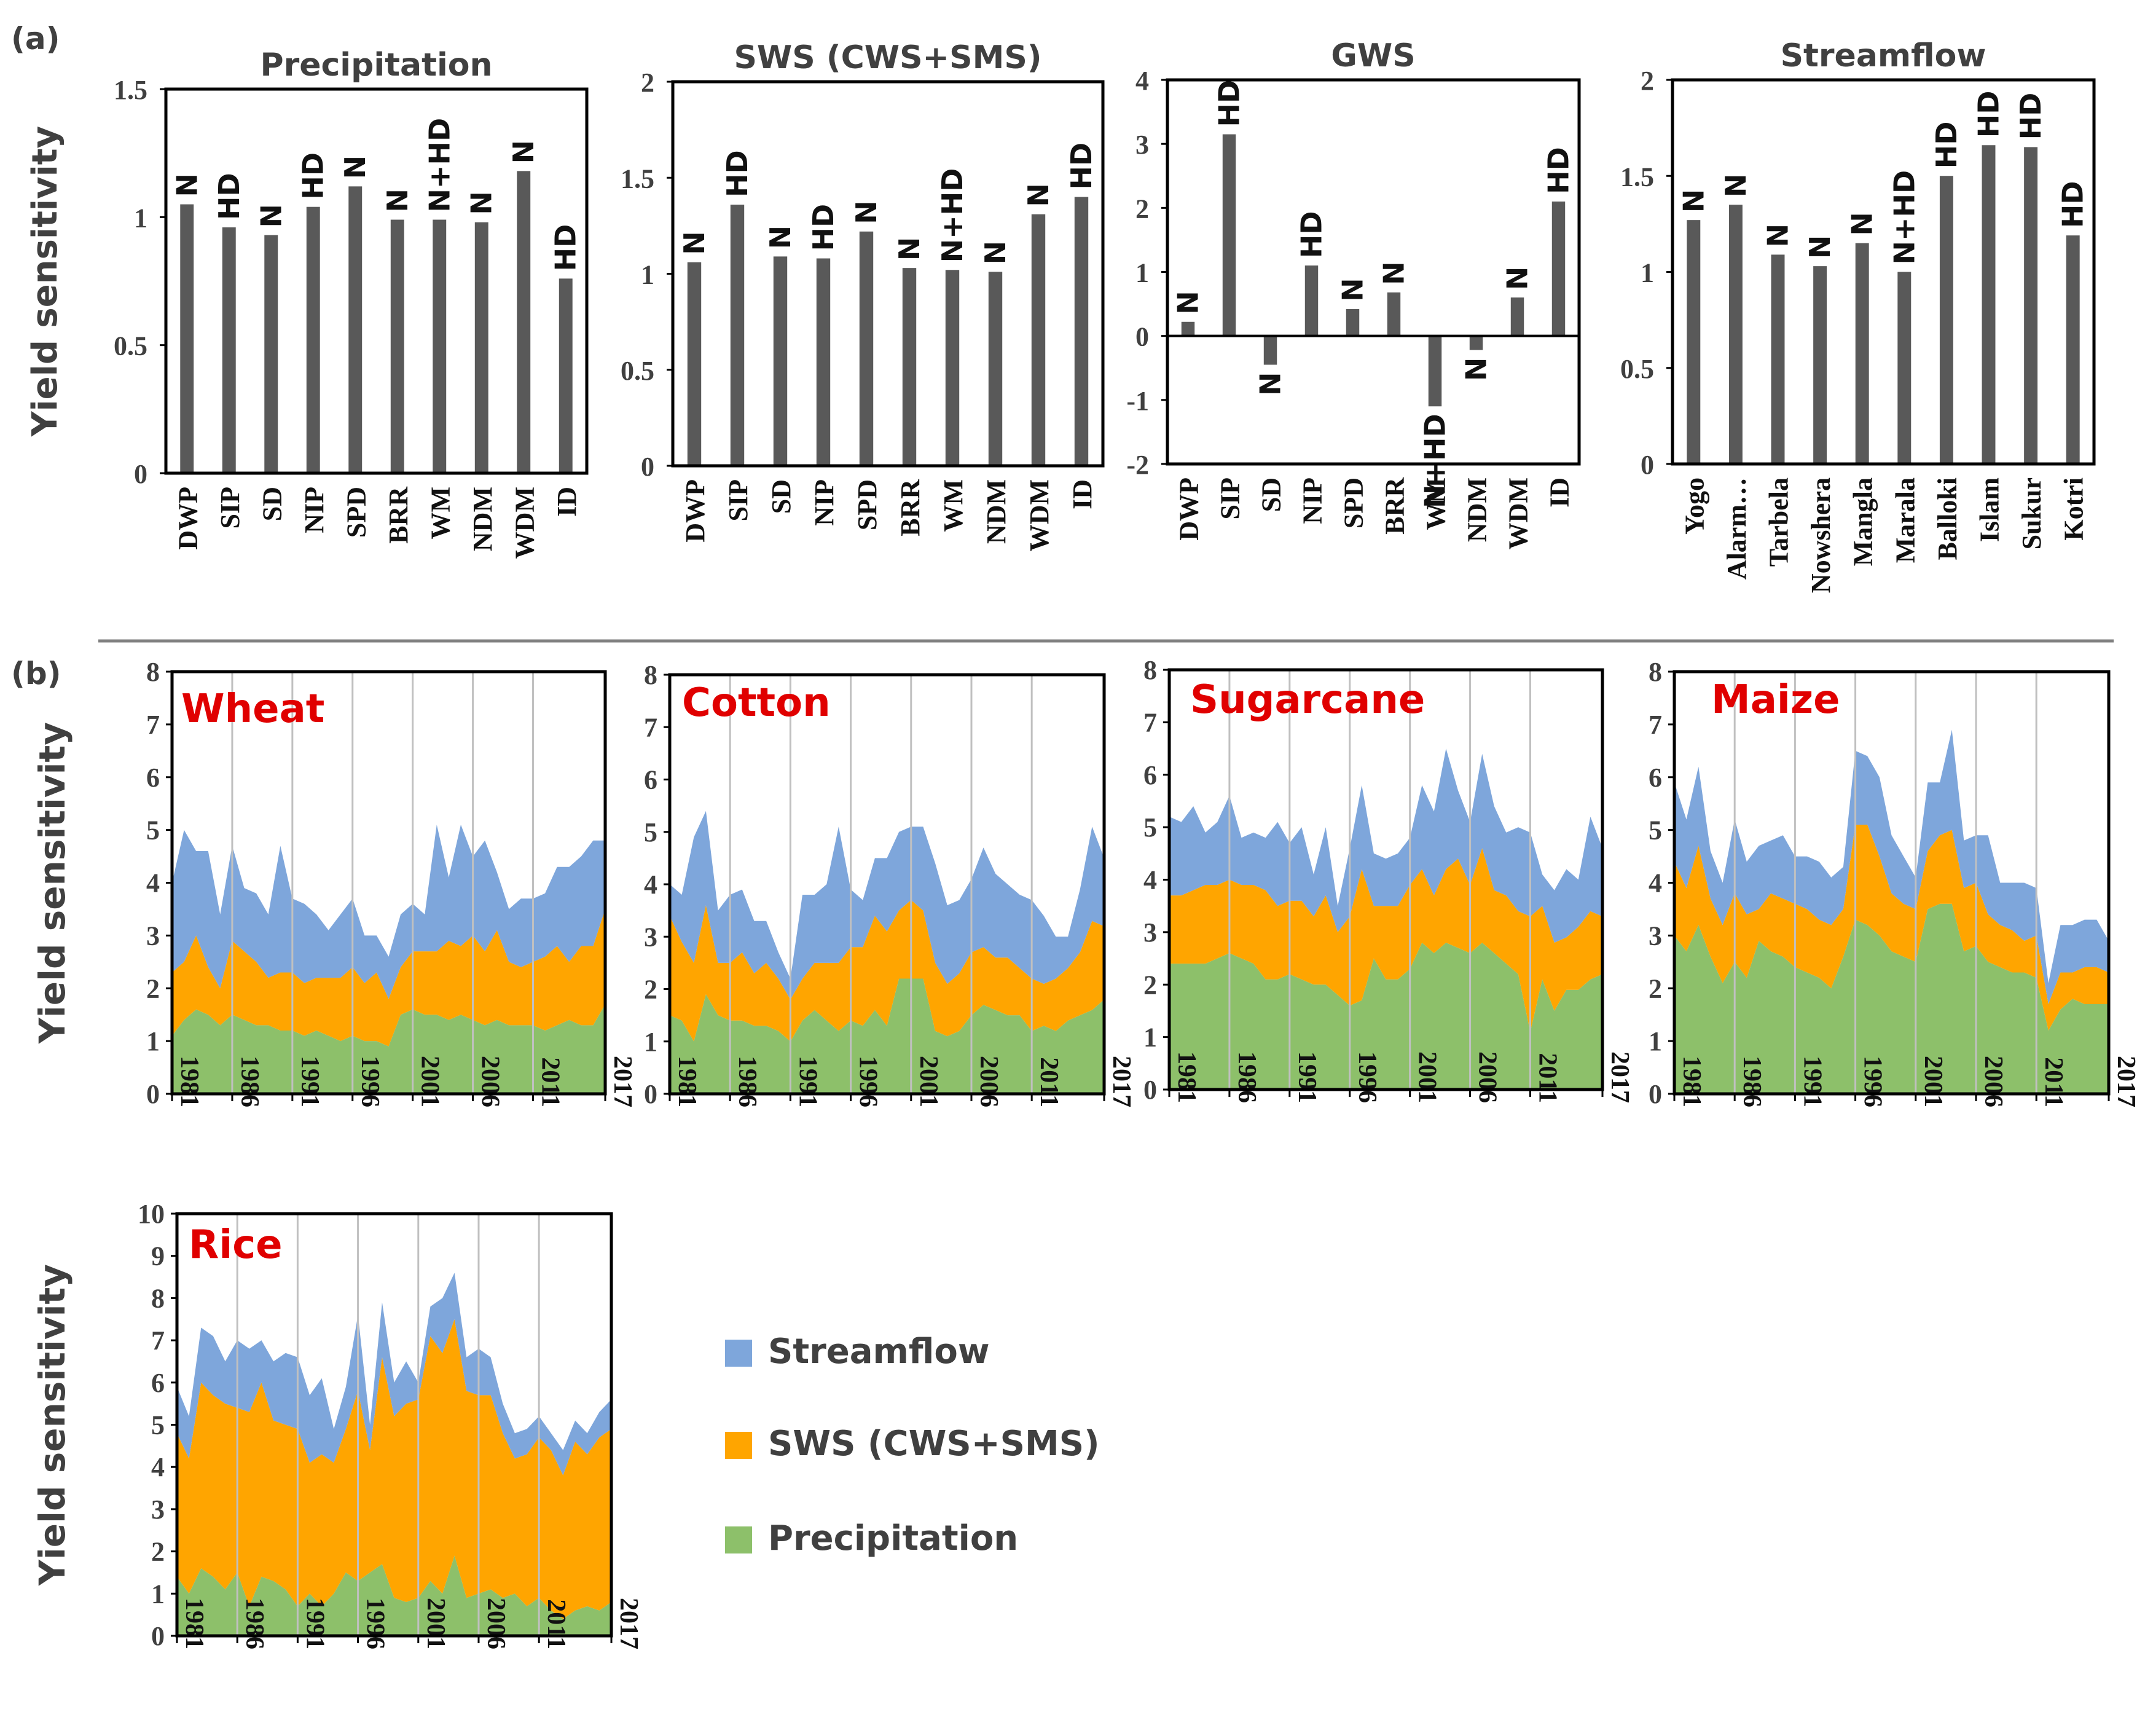 This screenshot has height=1736, width=2145. I want to click on y-tick-label: 8, so click(1150, 670).